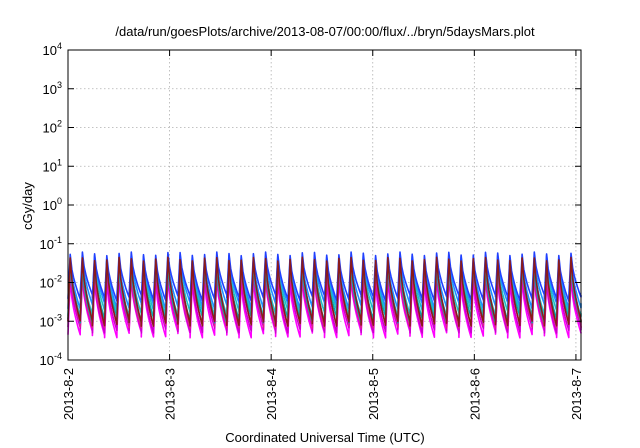 Image resolution: width=640 pixels, height=448 pixels. Describe the element at coordinates (59, 46) in the screenshot. I see `y-tick-exponent: 4` at that location.